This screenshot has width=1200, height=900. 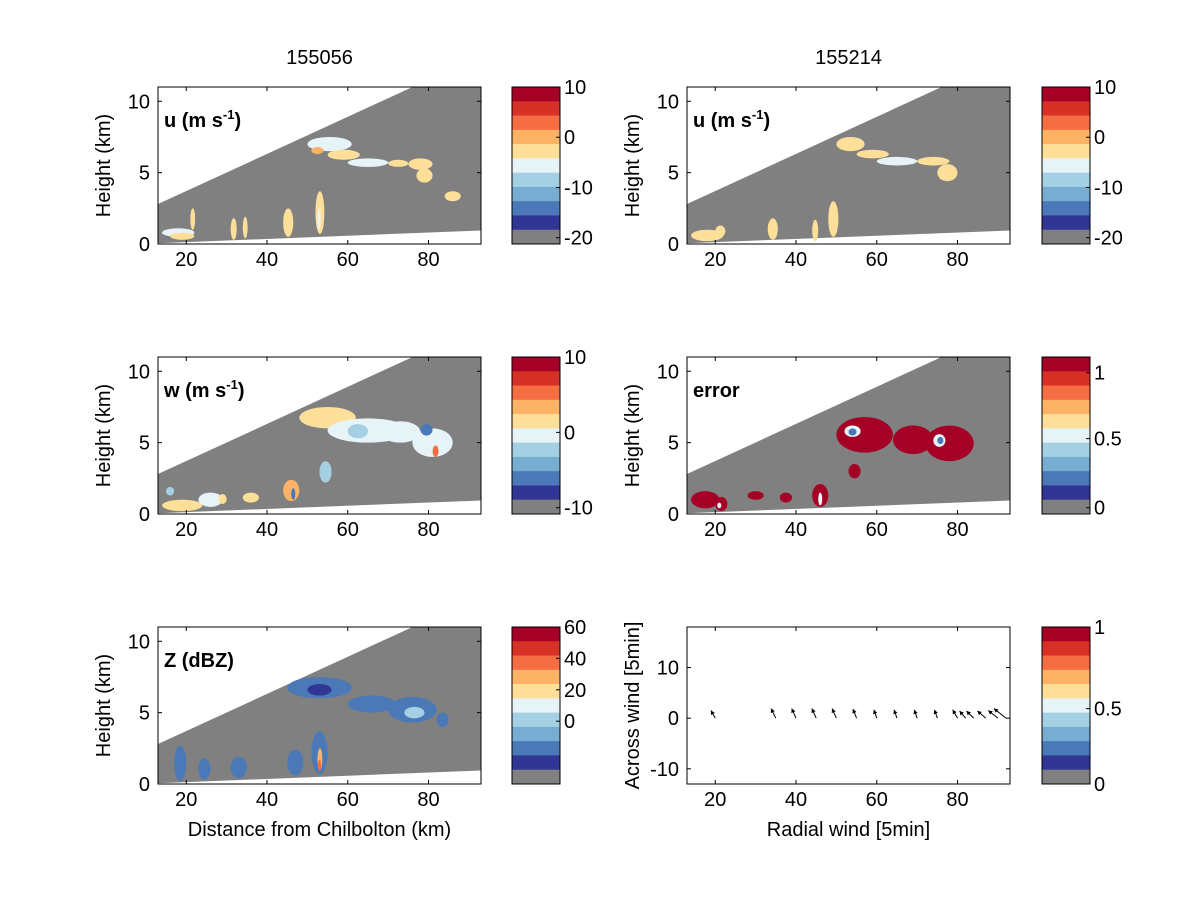 What do you see at coordinates (758, 114) in the screenshot?
I see `panel-label-superscript: -1` at bounding box center [758, 114].